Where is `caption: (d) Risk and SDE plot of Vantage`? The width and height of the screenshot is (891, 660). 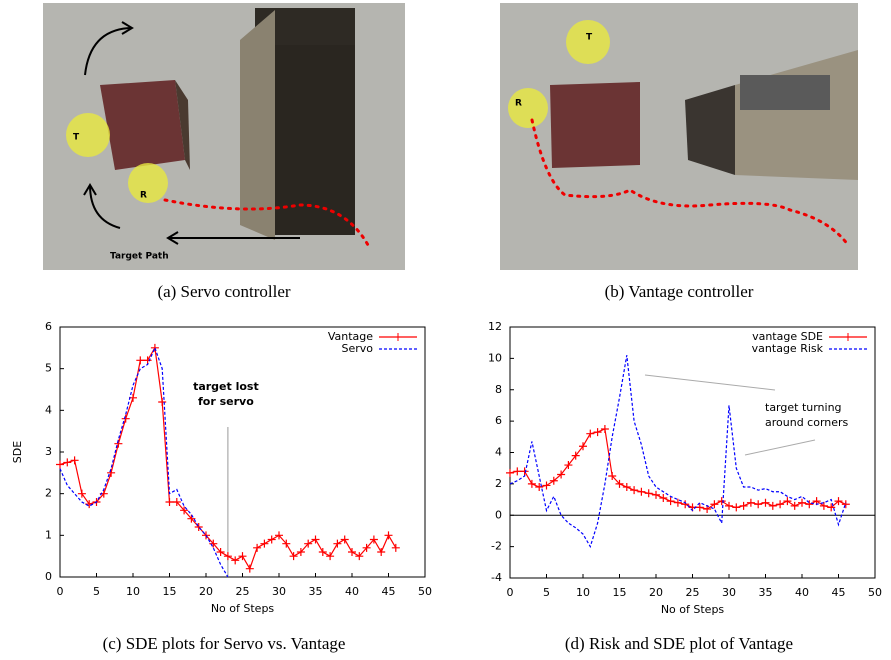 caption: (d) Risk and SDE plot of Vantage is located at coordinates (679, 643).